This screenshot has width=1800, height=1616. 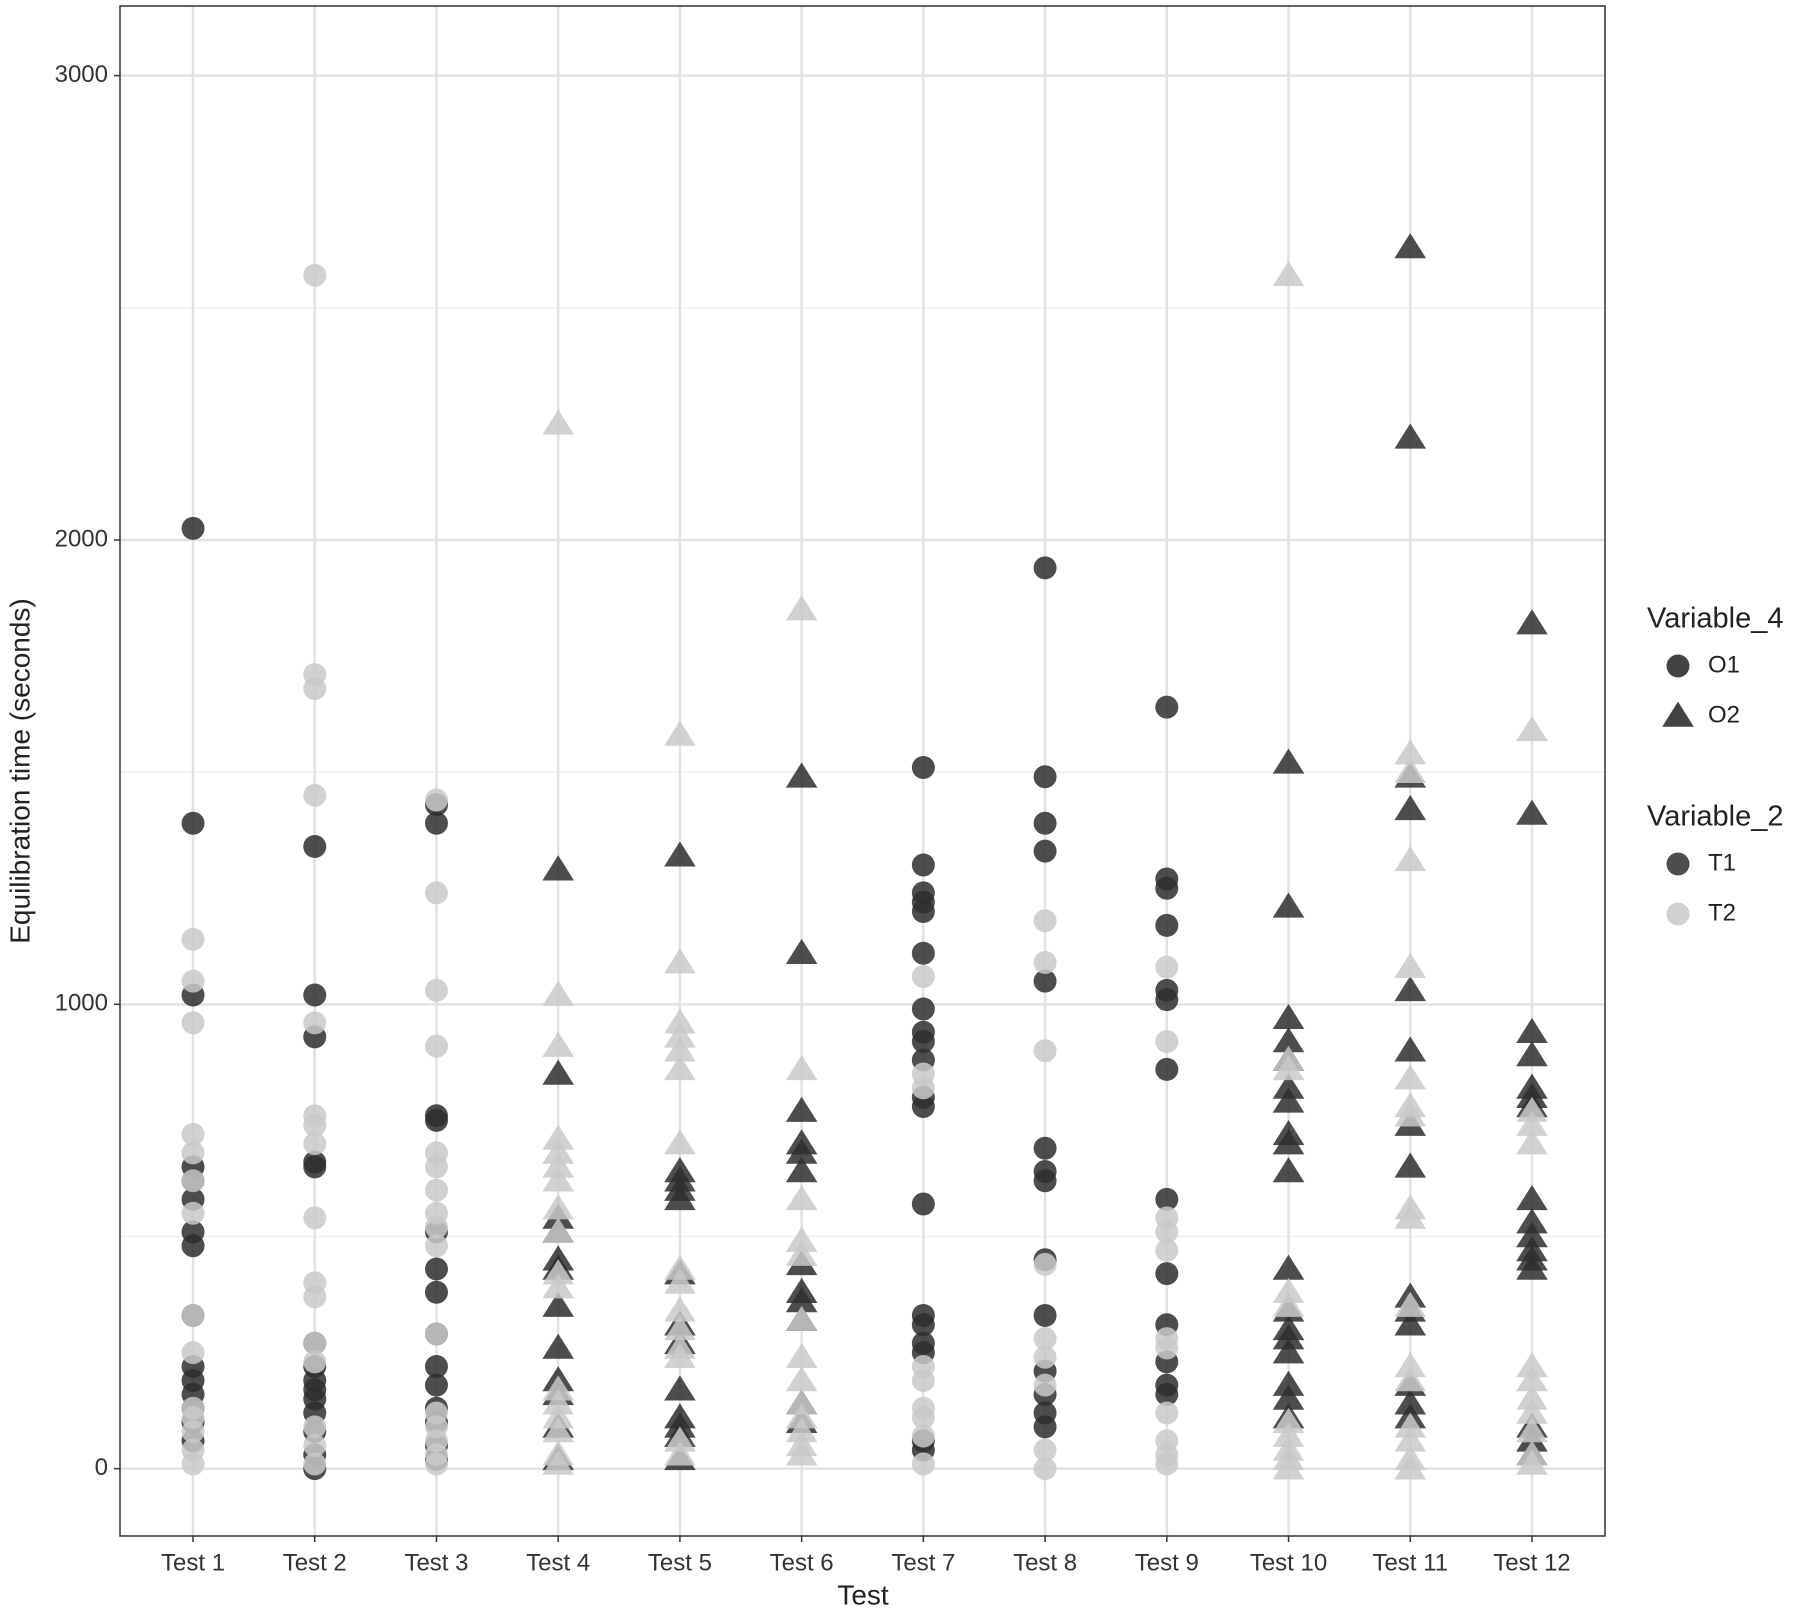 I want to click on x-tick-label: Test 4, so click(x=558, y=1562).